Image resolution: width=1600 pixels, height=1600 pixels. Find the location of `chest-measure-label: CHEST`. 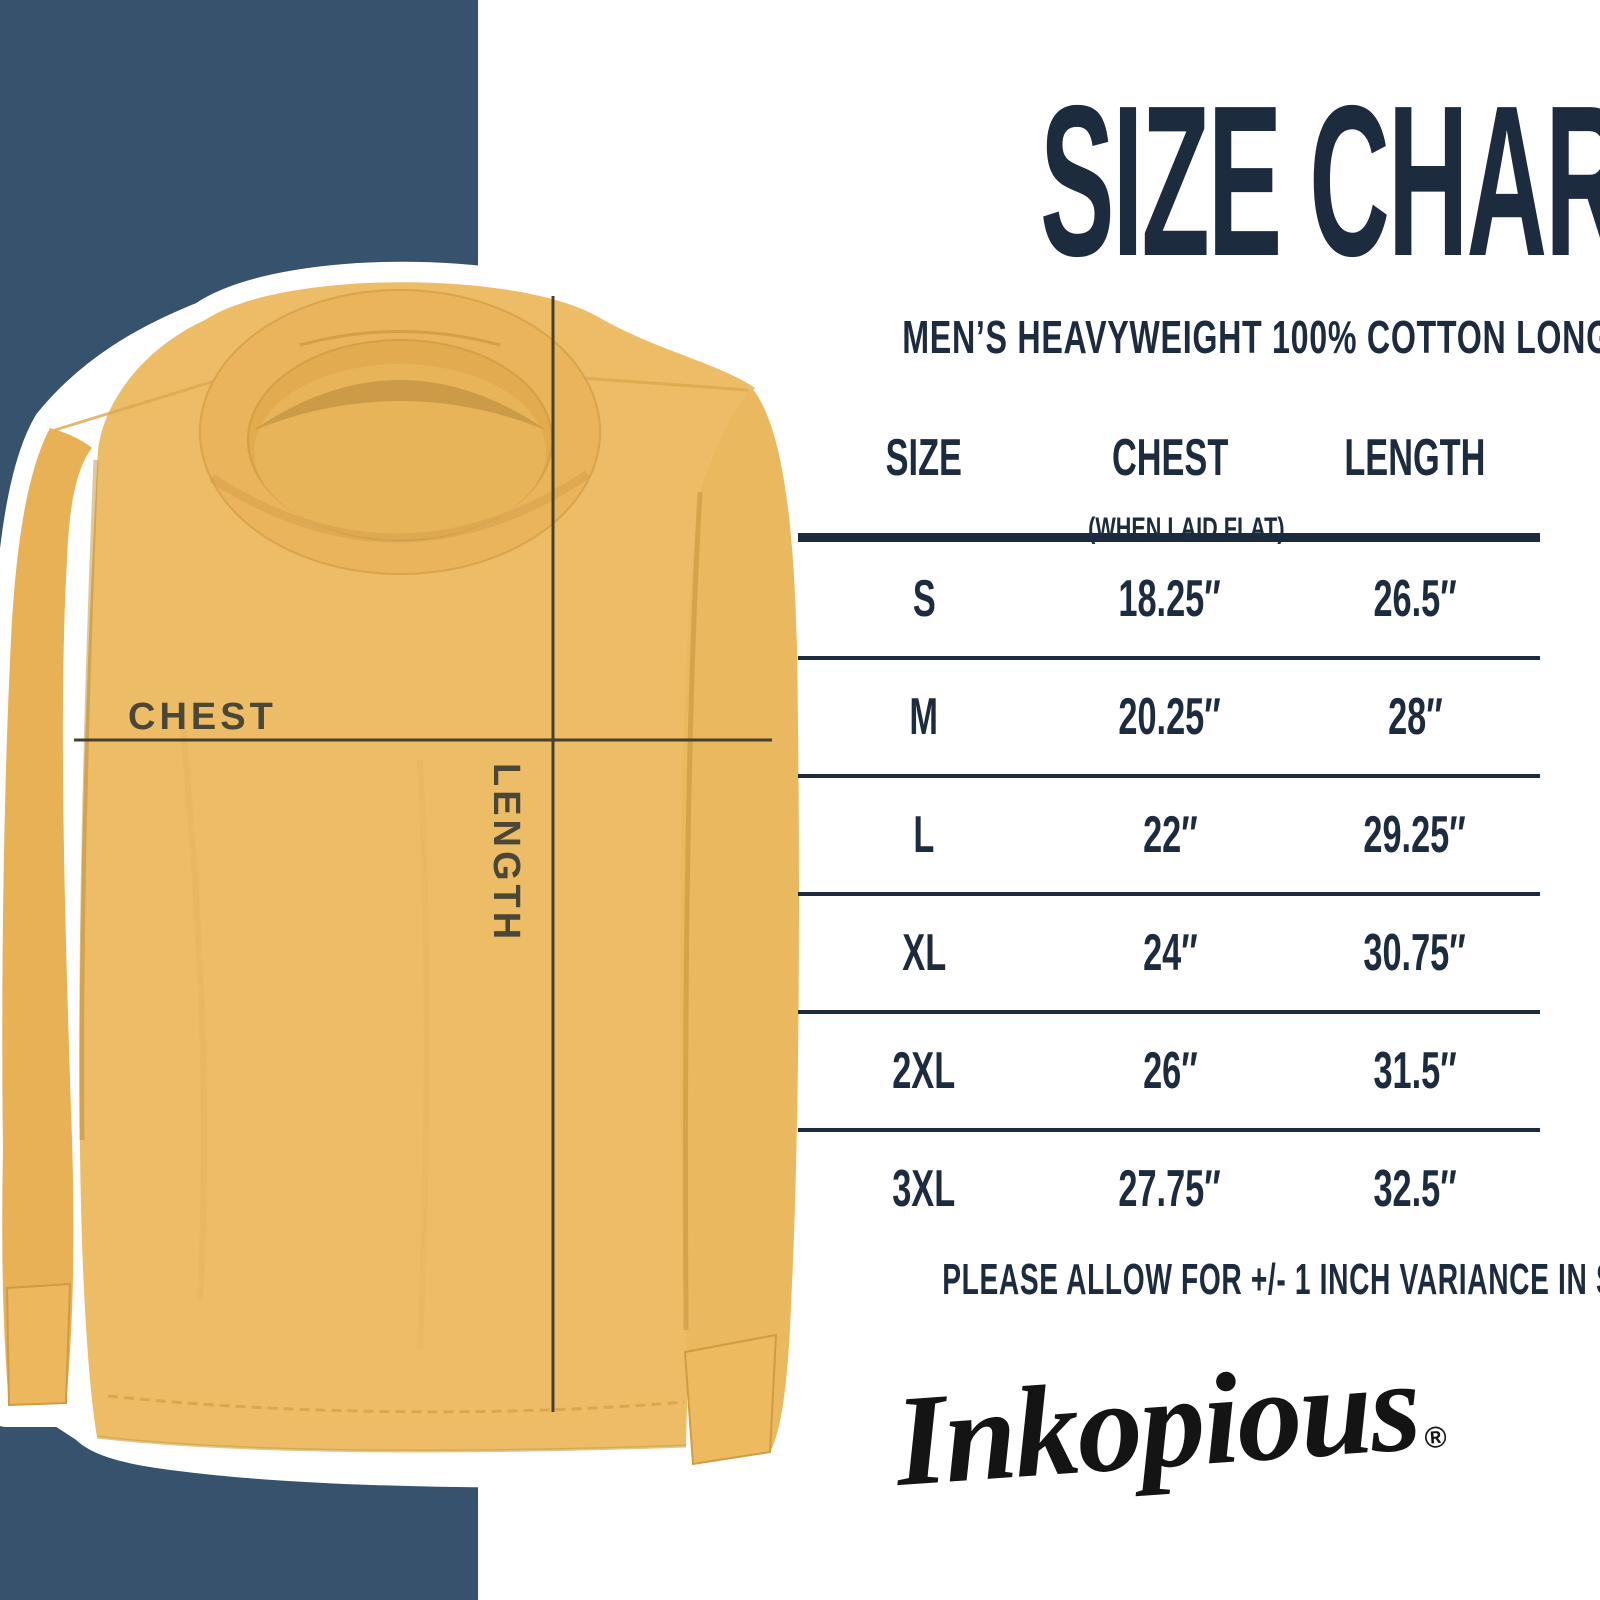

chest-measure-label: CHEST is located at coordinates (202, 717).